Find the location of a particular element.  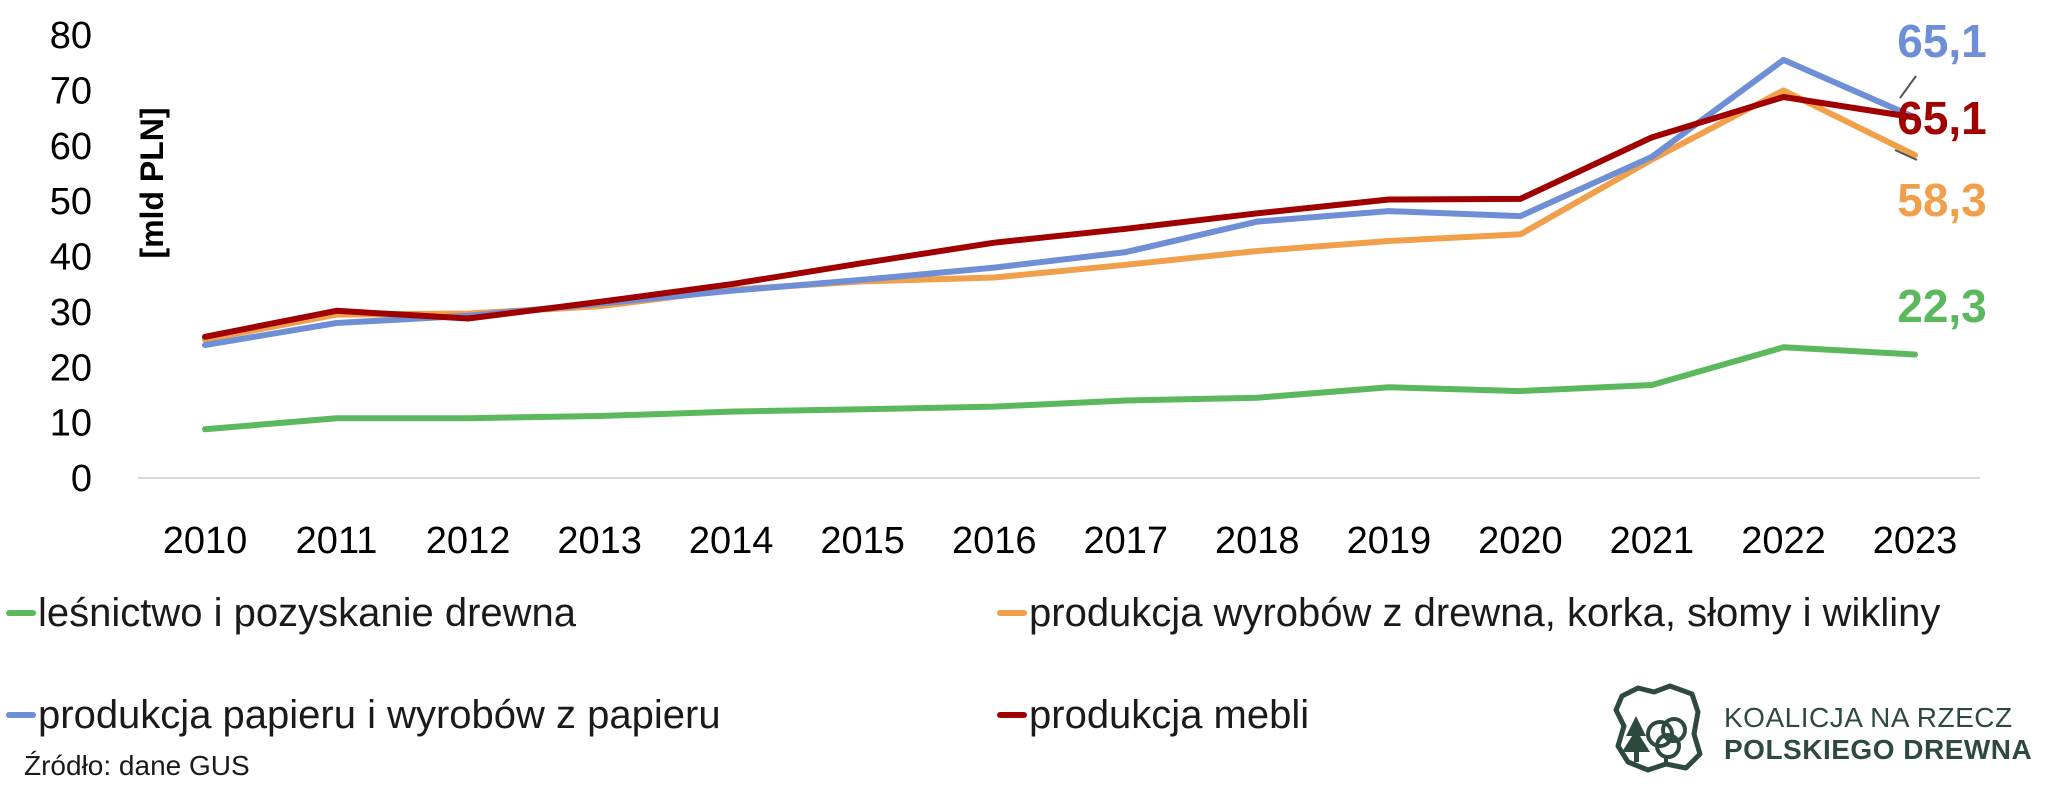

legend-label-forestry: leśnictwo i pozyskanie drewna is located at coordinates (307, 612).